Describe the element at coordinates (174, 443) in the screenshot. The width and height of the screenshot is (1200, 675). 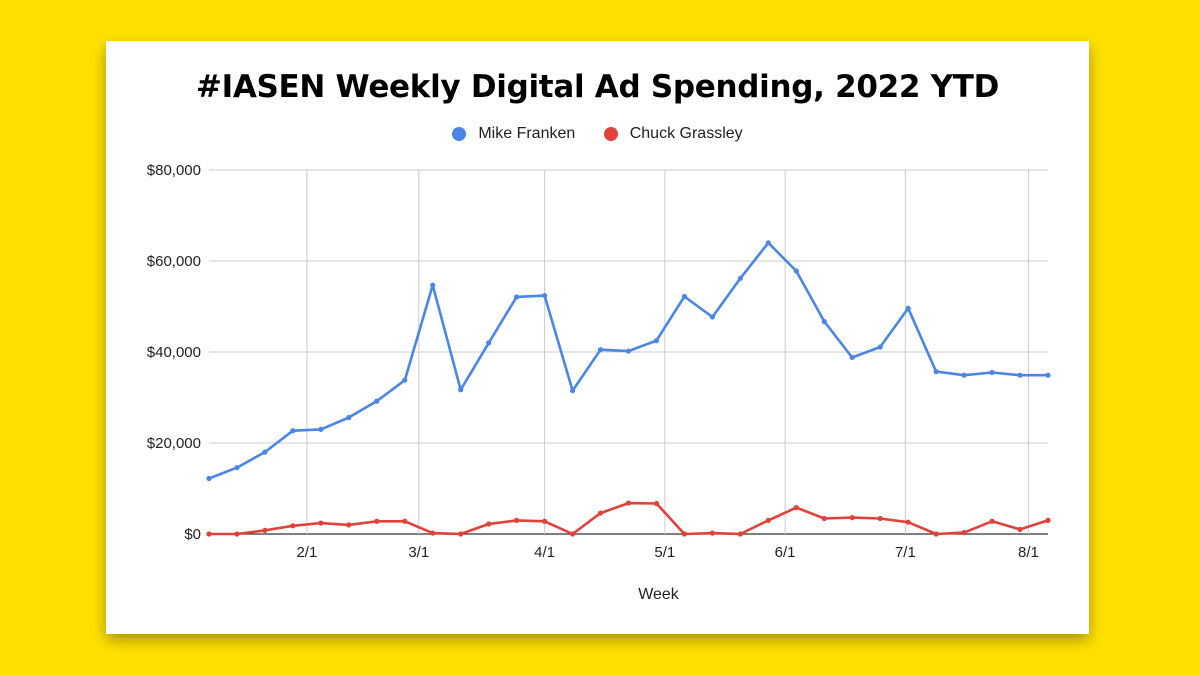
I see `y-tick-label: $20,000` at that location.